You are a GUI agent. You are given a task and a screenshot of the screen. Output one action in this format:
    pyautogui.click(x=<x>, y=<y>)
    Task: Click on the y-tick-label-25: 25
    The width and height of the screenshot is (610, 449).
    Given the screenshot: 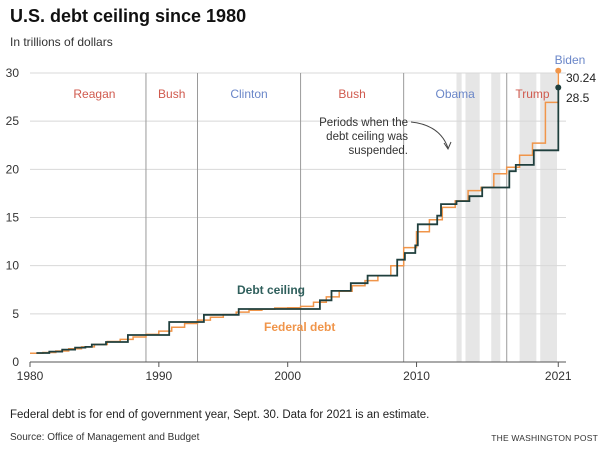 What is the action you would take?
    pyautogui.click(x=13, y=121)
    